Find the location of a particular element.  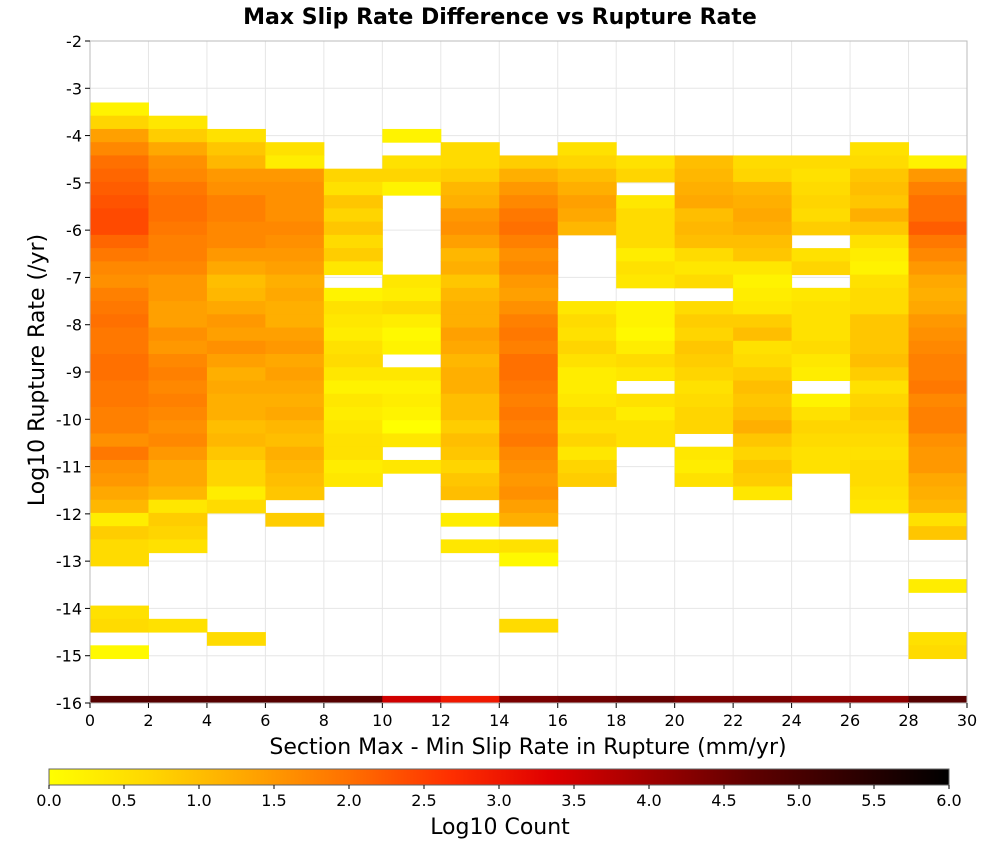

y-tick-label: -3 is located at coordinates (74, 88).